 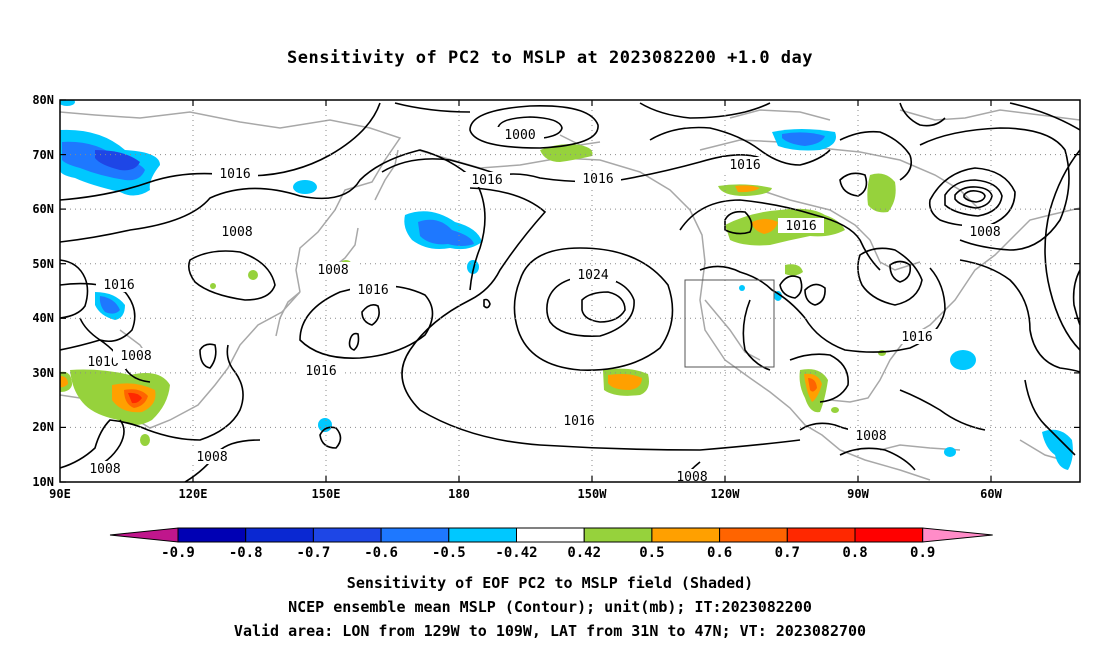 I want to click on lon-tick-label: 120E, so click(x=193, y=494).